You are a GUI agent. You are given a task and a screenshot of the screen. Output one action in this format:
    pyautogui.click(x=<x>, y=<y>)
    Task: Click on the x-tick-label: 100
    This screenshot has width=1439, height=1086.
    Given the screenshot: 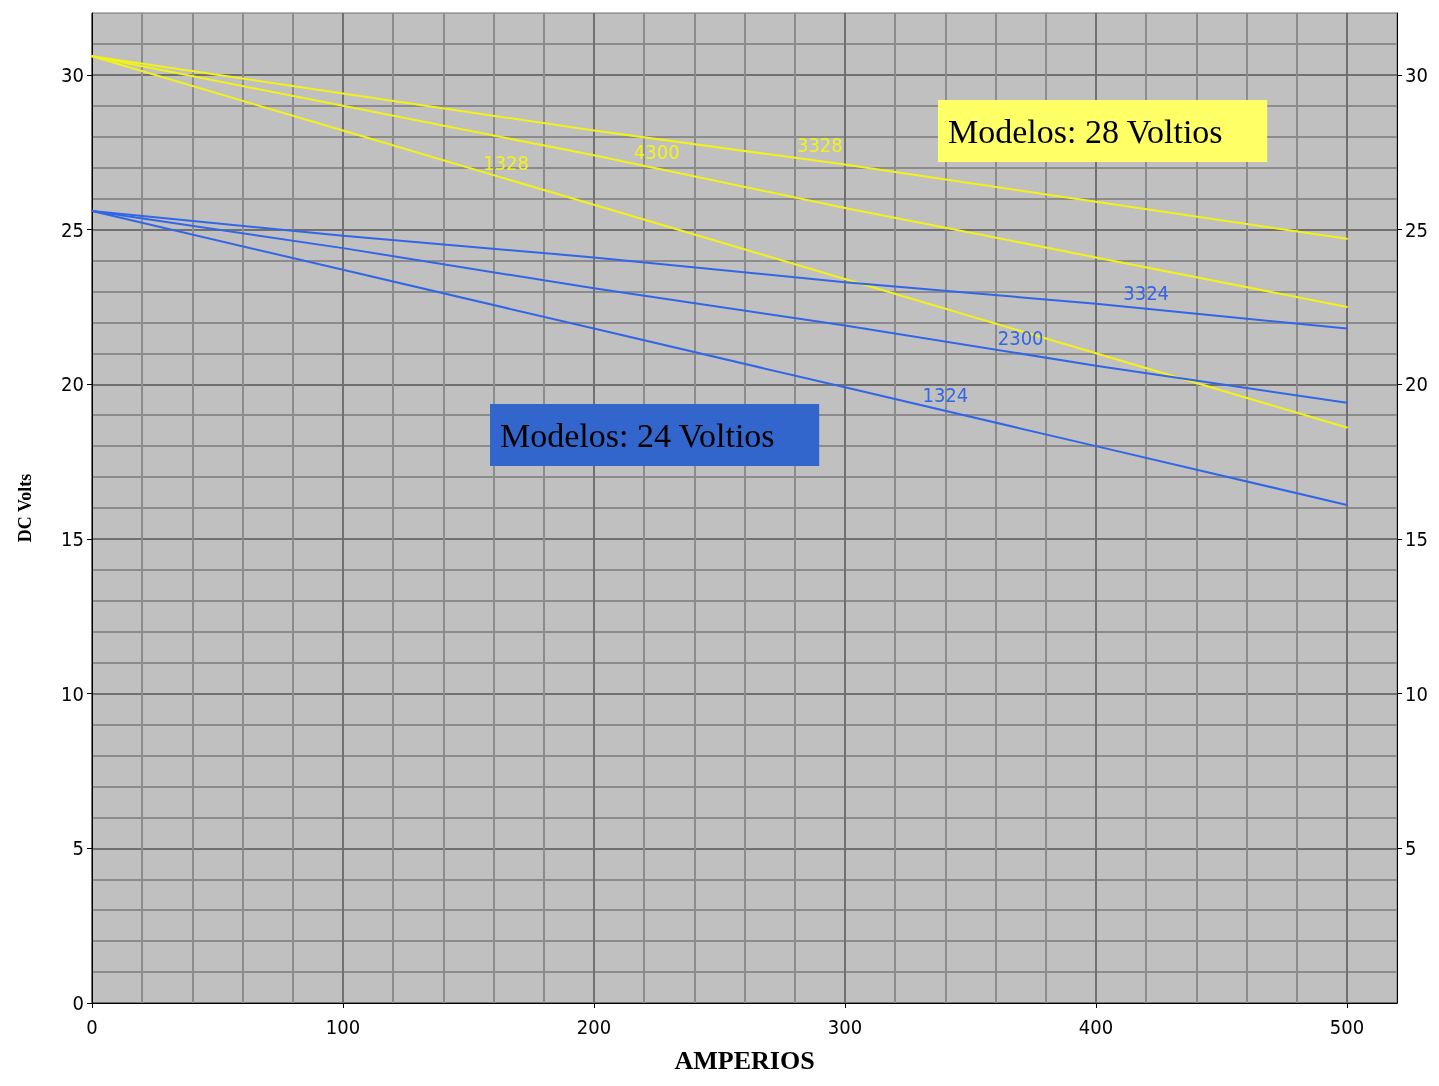 What is the action you would take?
    pyautogui.click(x=343, y=1027)
    